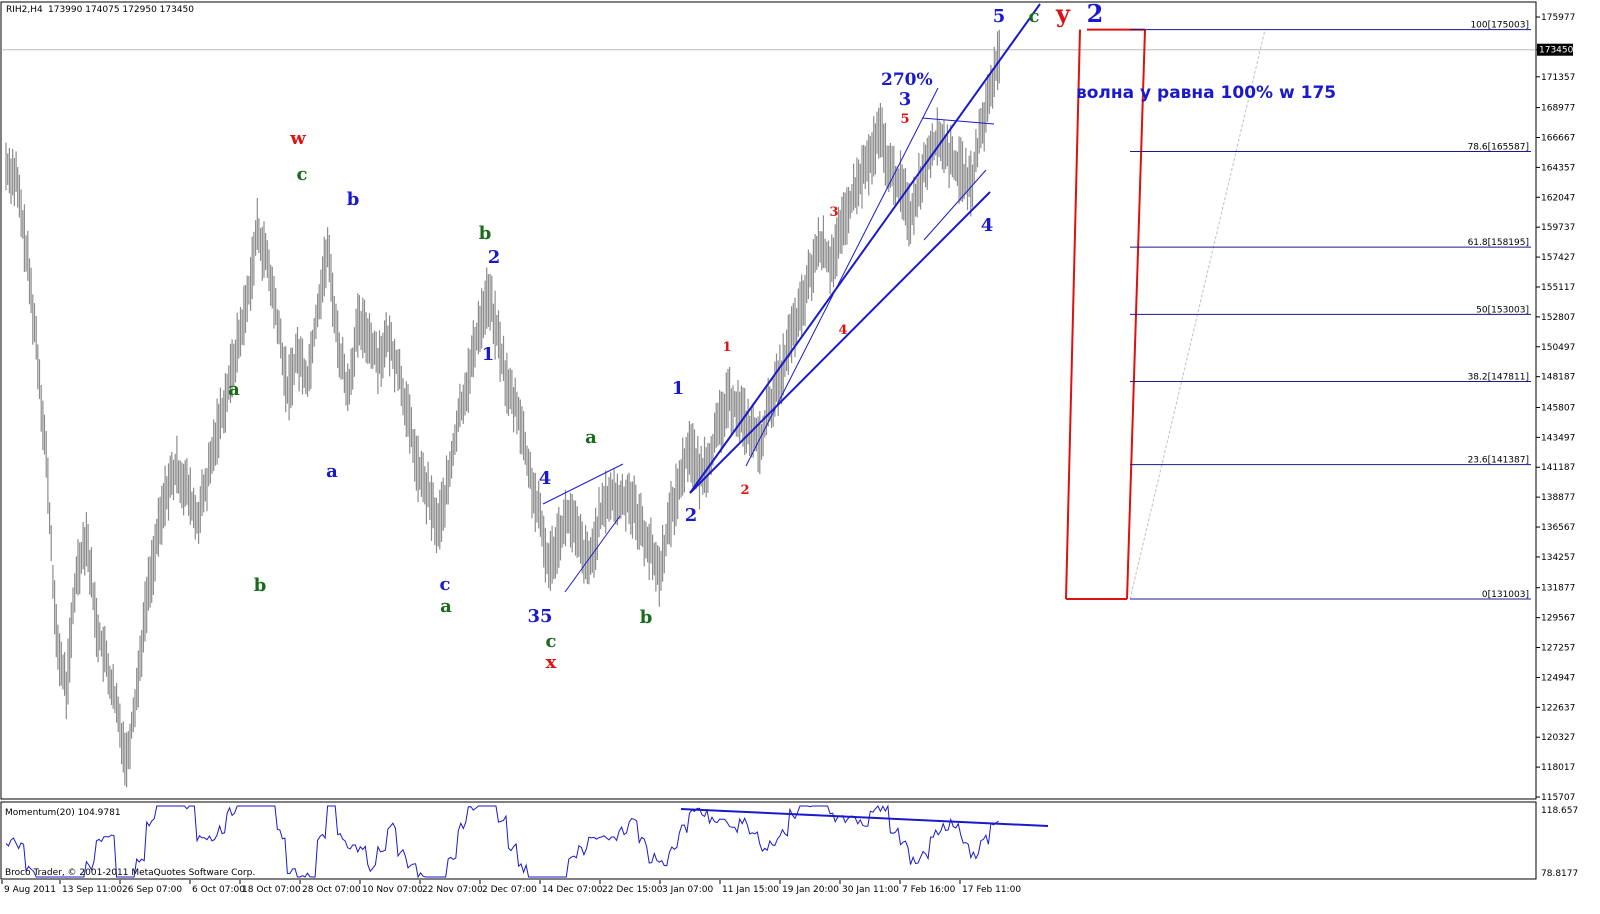 This screenshot has width=1600, height=914. I want to click on current-price-label: 173450, so click(1556, 51).